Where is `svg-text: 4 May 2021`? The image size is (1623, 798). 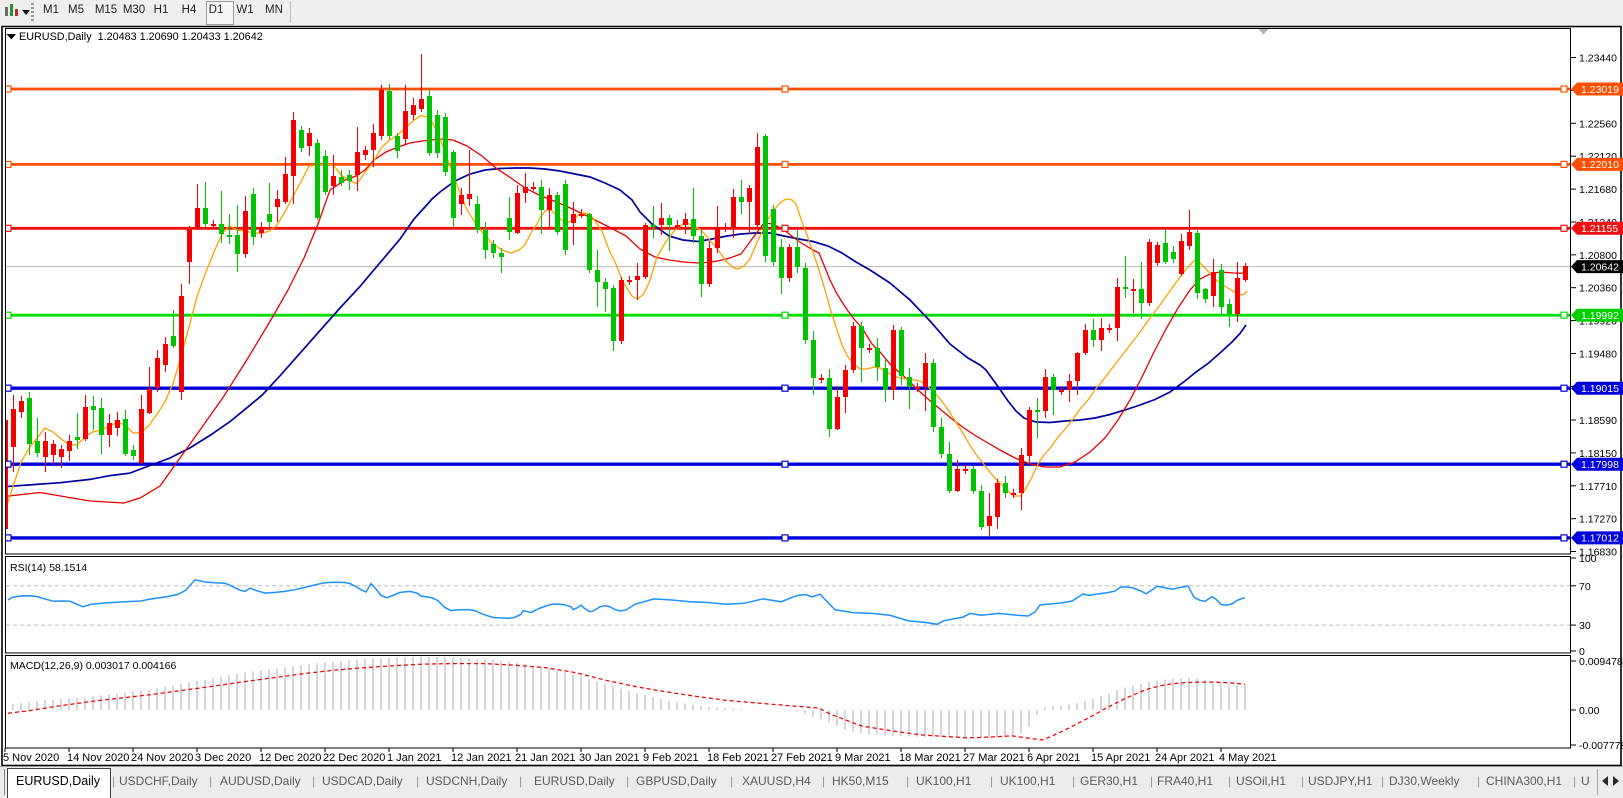 svg-text: 4 May 2021 is located at coordinates (1247, 758).